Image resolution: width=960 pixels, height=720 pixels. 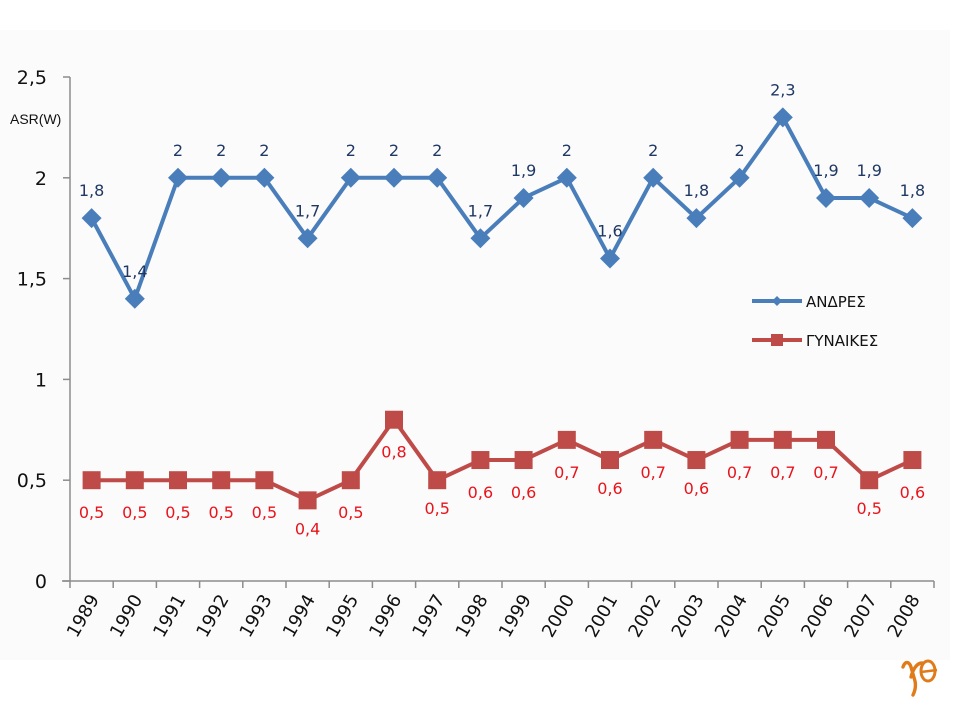 What do you see at coordinates (35, 119) in the screenshot?
I see `y-axis-label: ASR(W)` at bounding box center [35, 119].